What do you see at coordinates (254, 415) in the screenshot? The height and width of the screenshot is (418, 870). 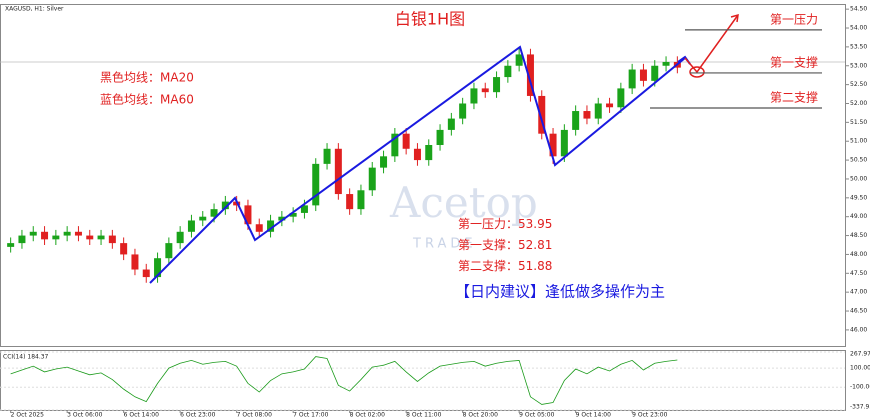 I see `x-tick-label: 7 Oct 08:00` at bounding box center [254, 415].